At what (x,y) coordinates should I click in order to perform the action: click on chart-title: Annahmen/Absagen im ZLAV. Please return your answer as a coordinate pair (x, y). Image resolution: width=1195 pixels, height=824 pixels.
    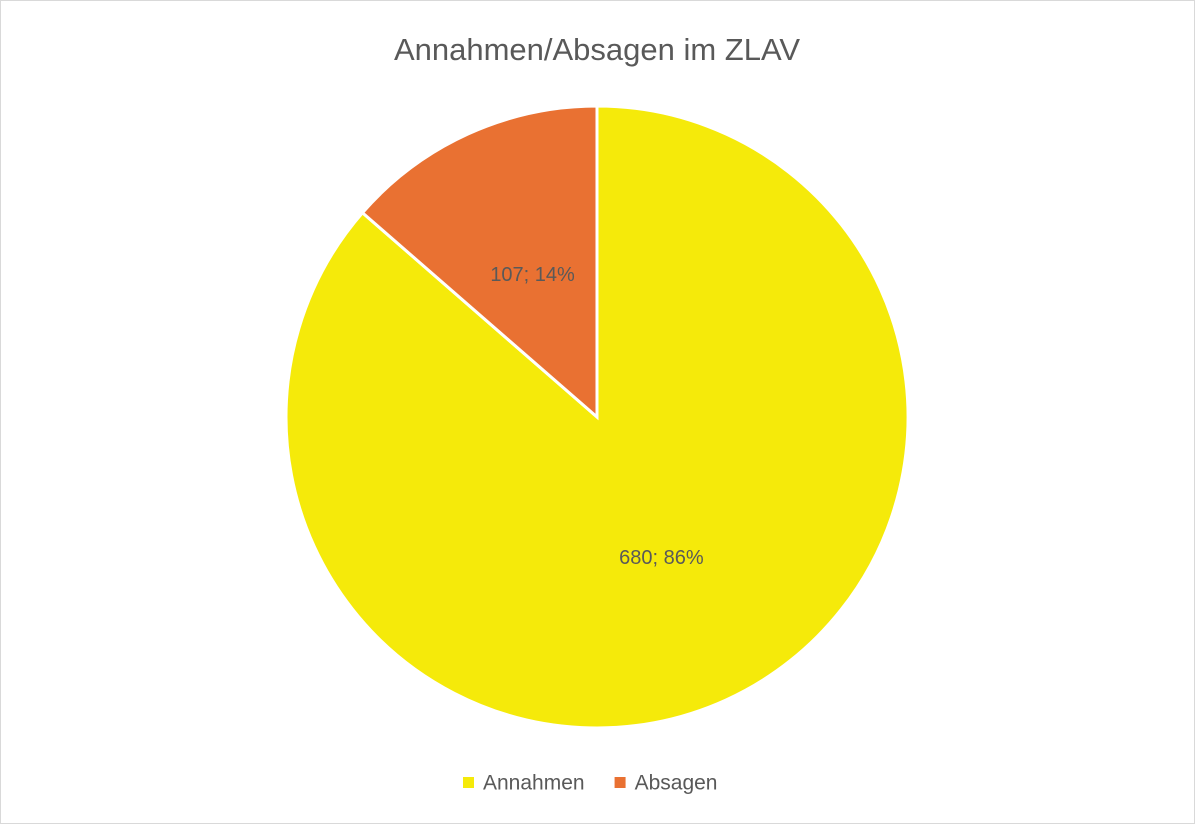
    Looking at the image, I should click on (597, 49).